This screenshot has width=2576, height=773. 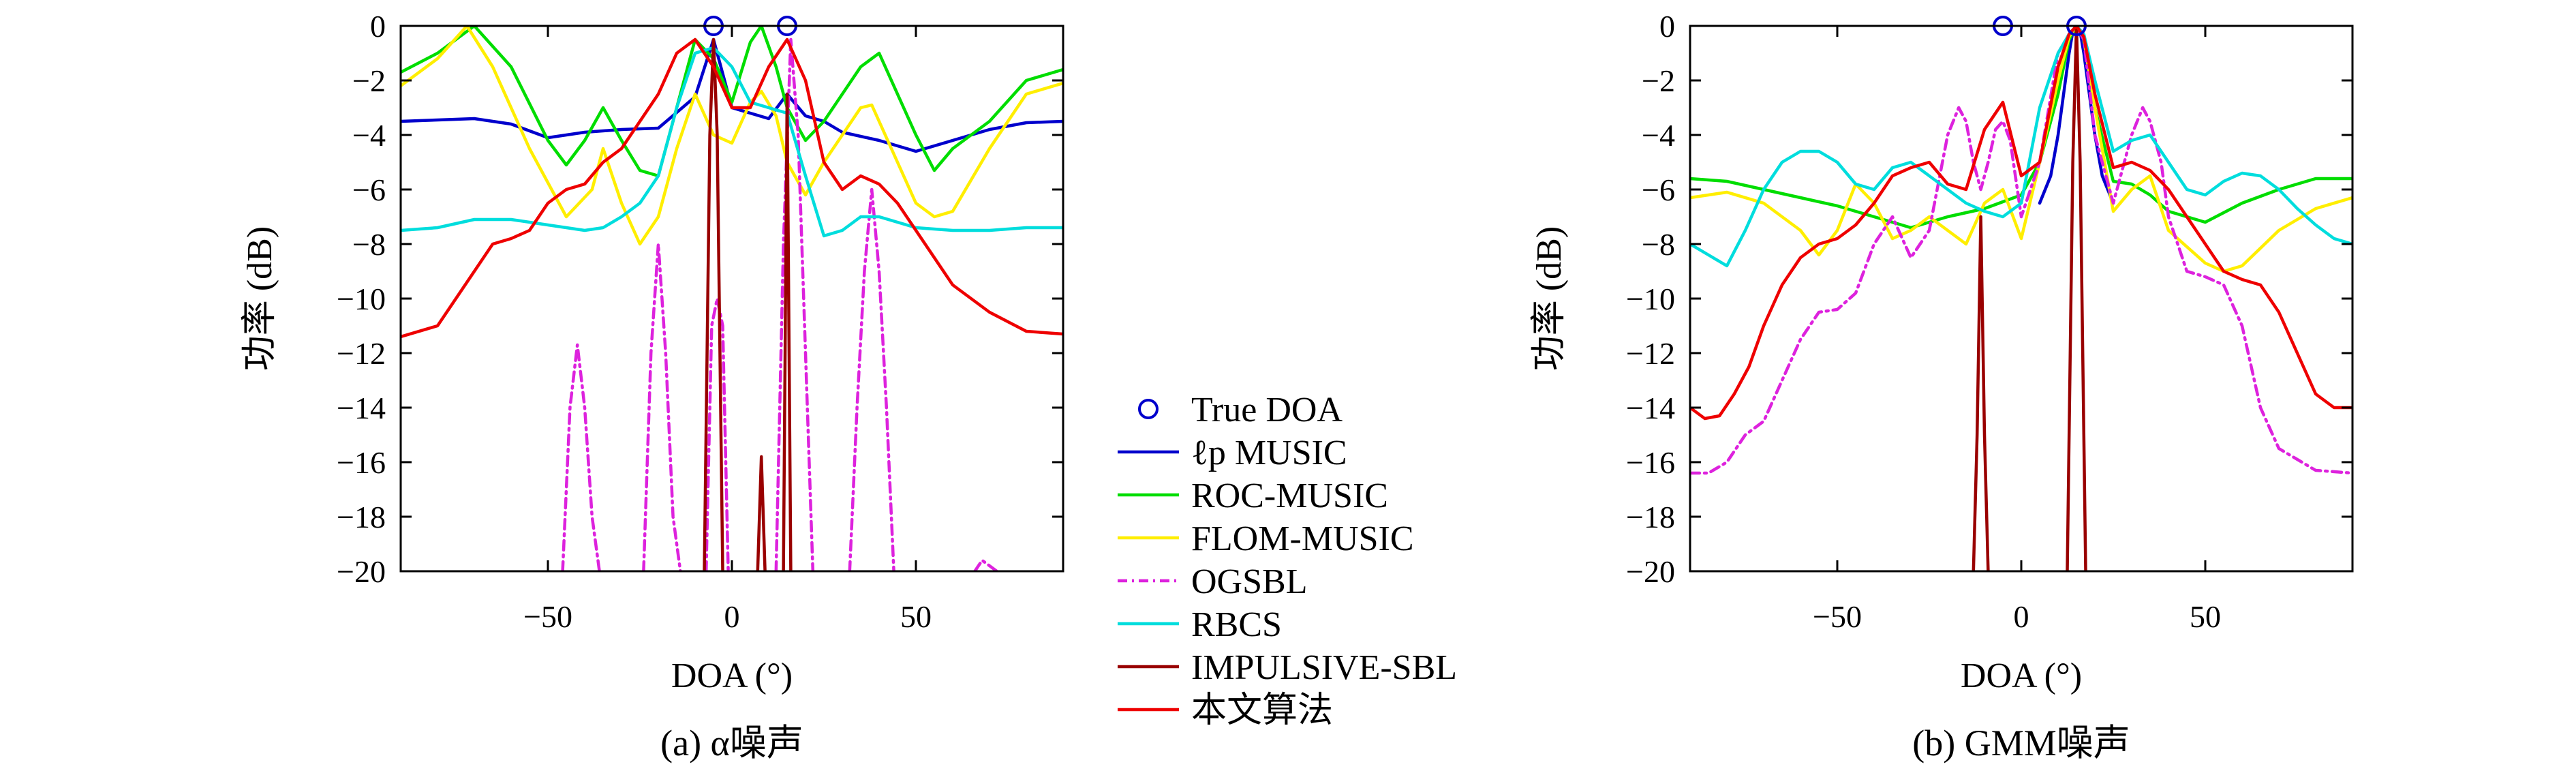 What do you see at coordinates (1302, 538) in the screenshot?
I see `legend-label: FLOM-MUSIC` at bounding box center [1302, 538].